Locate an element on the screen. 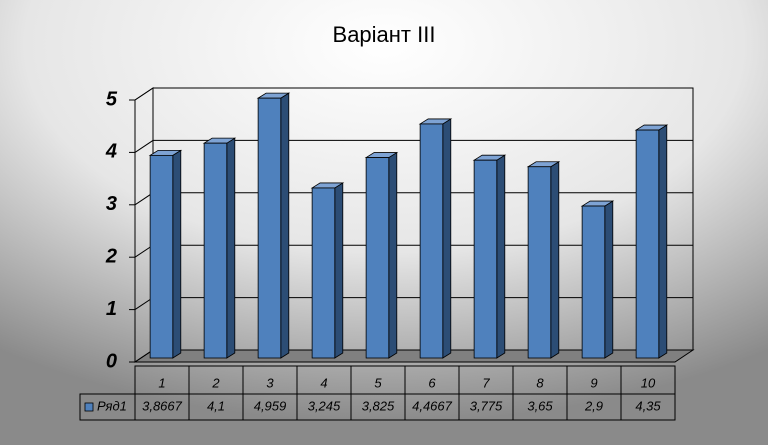  x-tick-label: 5 is located at coordinates (378, 382).